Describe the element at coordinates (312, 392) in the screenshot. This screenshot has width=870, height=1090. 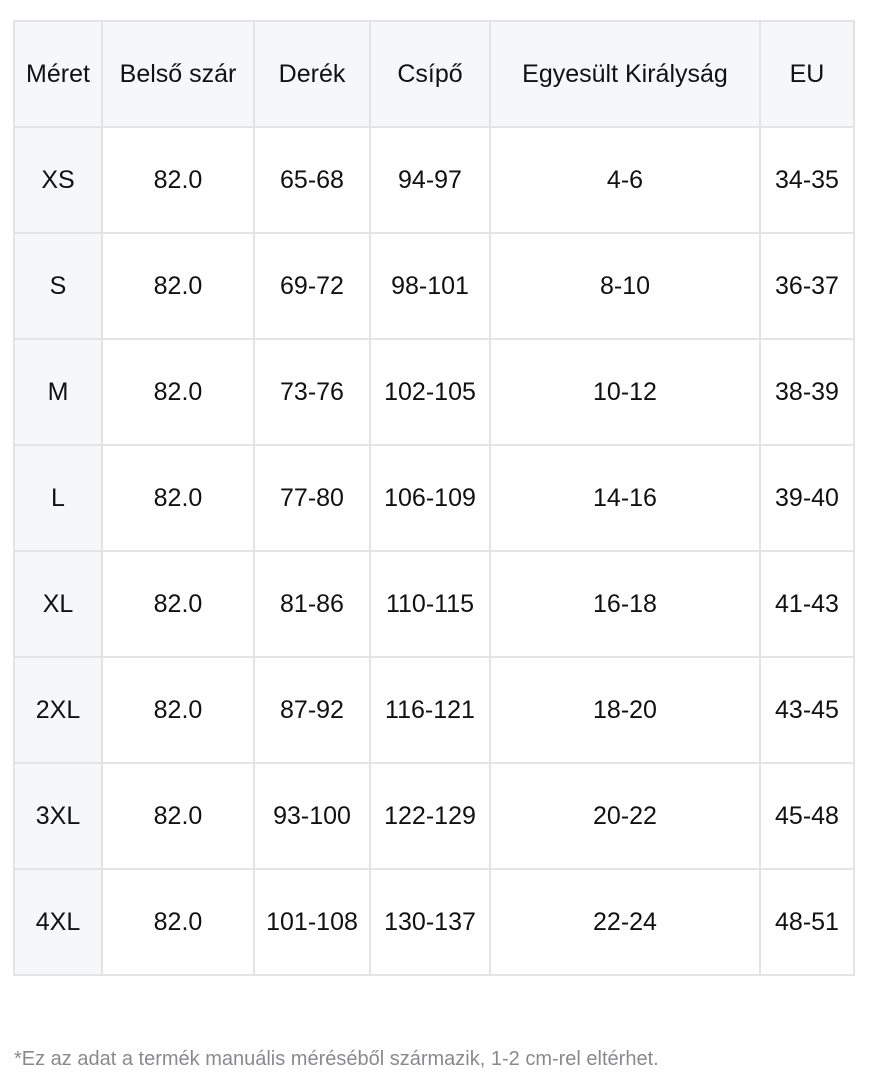
I see `table-cell: 73-76` at that location.